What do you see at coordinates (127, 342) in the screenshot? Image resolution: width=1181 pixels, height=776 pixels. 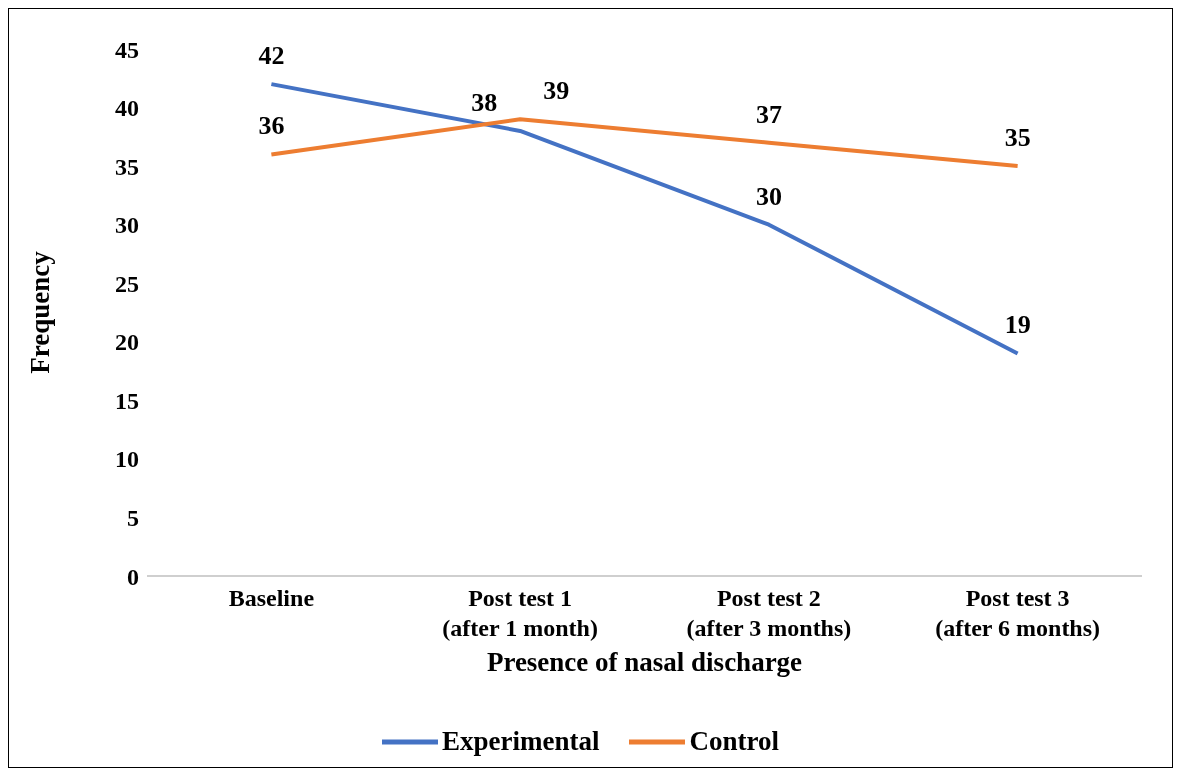 I see `y-tick-label: 20` at bounding box center [127, 342].